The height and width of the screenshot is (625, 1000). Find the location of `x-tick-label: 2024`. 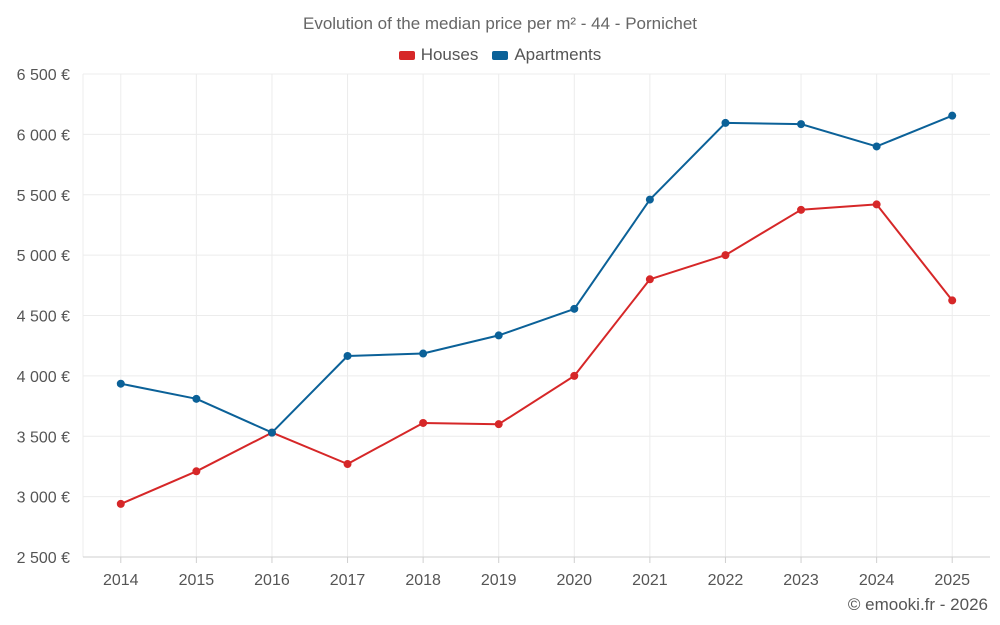

x-tick-label: 2024 is located at coordinates (877, 580).